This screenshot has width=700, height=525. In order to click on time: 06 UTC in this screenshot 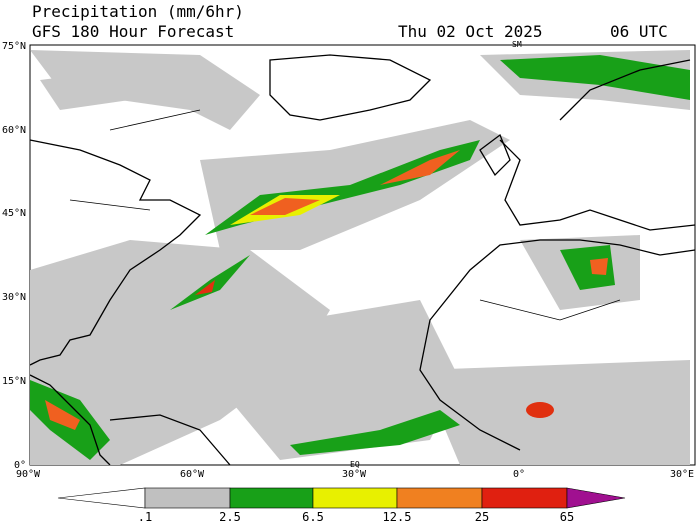, I will do `click(639, 31)`.